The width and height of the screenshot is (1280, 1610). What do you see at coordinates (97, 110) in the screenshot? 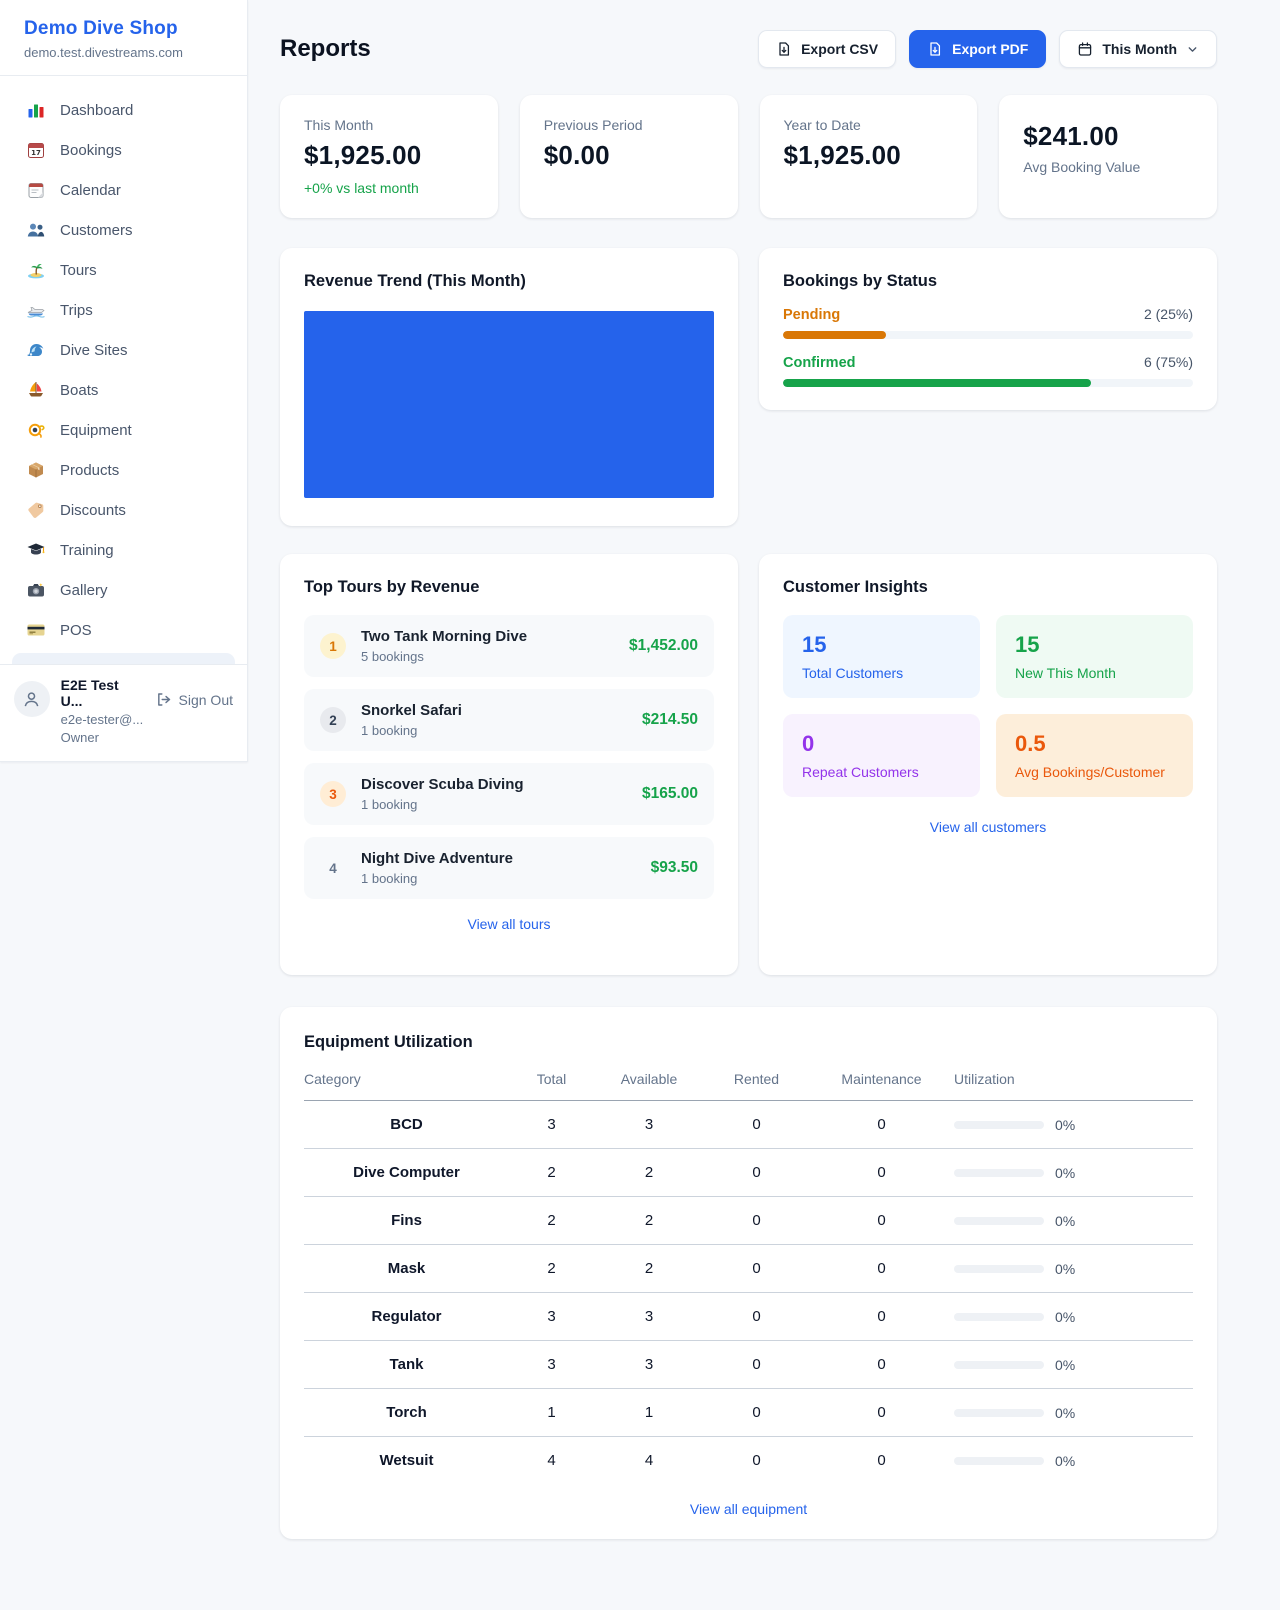
I see `sidebar-item-label: Dashboard` at bounding box center [97, 110].